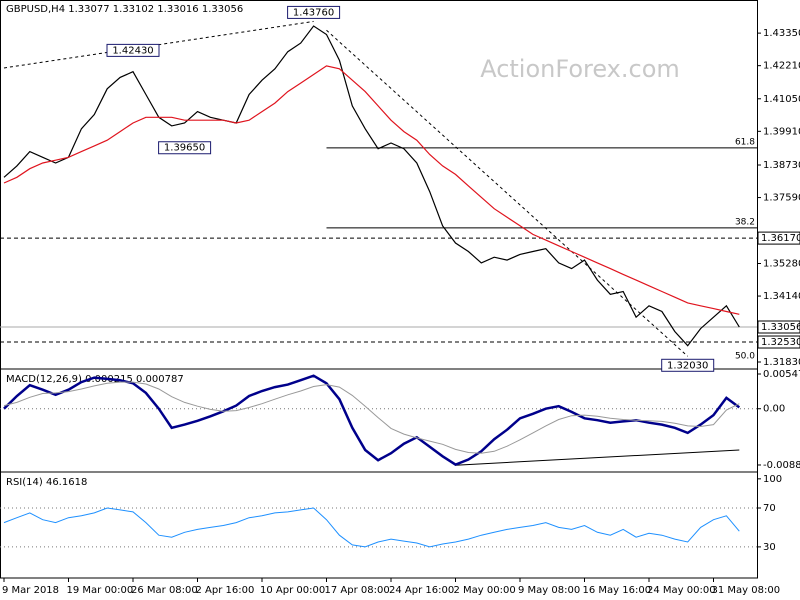 The height and width of the screenshot is (600, 800). Describe the element at coordinates (421, 590) in the screenshot. I see `x-tick-label: 24 Apr 16:00` at that location.